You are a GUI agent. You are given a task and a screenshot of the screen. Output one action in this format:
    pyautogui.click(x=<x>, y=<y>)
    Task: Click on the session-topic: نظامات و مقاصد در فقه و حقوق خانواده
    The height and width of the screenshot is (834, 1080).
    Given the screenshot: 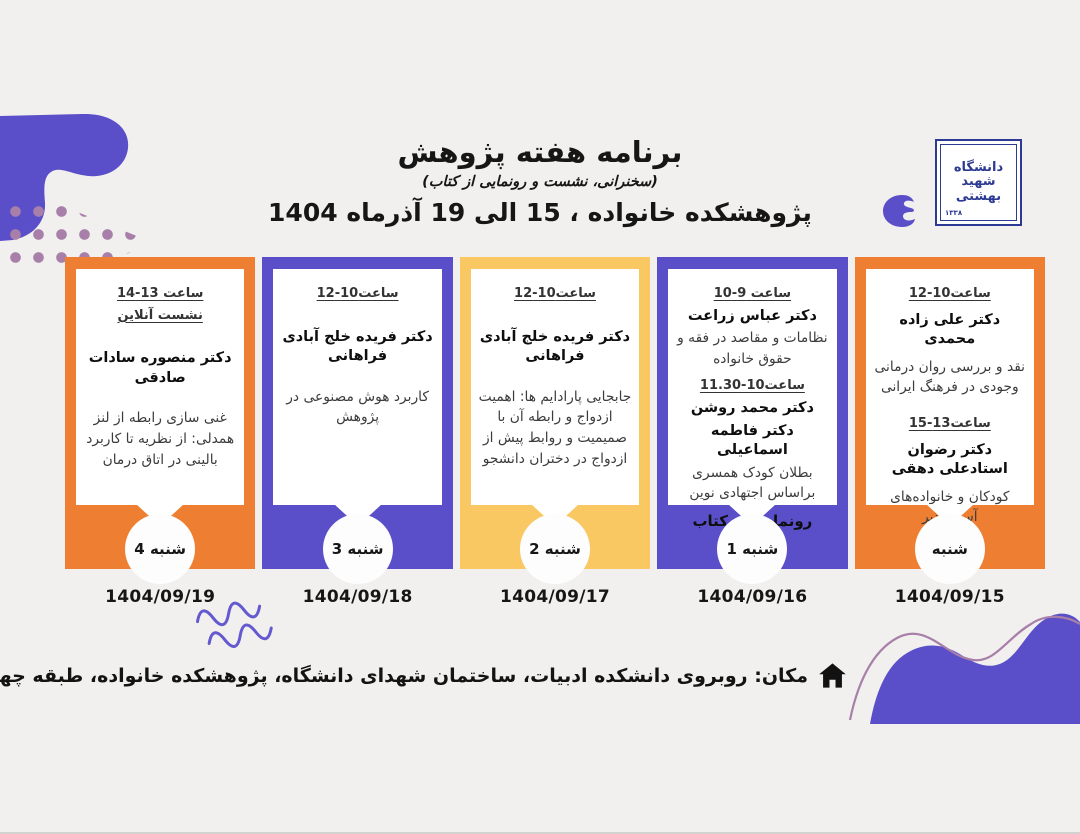 What is the action you would take?
    pyautogui.click(x=752, y=348)
    